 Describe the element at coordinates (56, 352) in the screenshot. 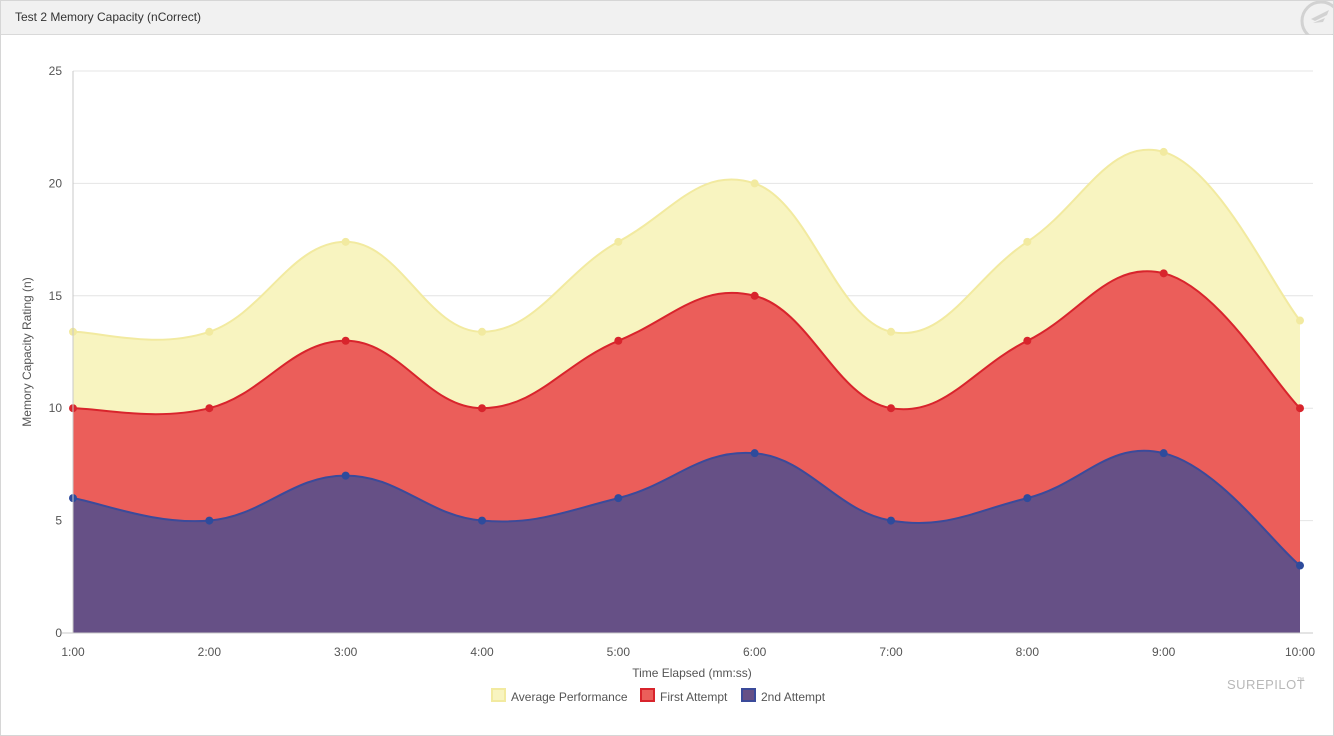

I see `y-tick-labels: 0 5 10 15 20 25` at that location.